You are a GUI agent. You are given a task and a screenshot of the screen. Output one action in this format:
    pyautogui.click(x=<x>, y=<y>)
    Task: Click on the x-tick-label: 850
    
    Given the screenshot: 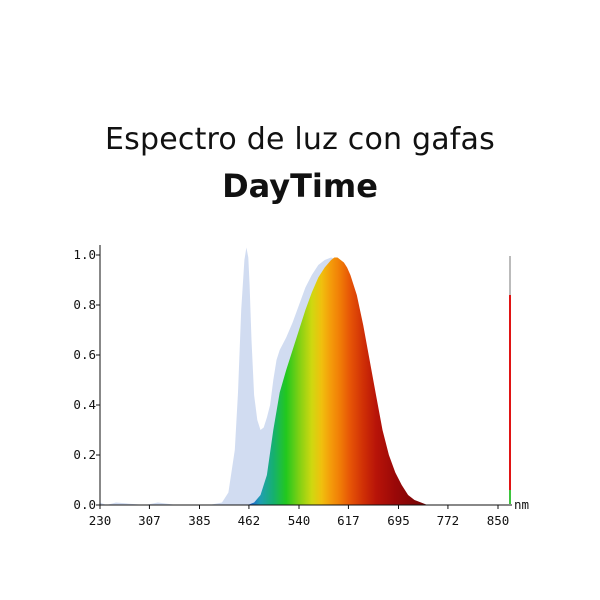 What is the action you would take?
    pyautogui.click(x=498, y=520)
    